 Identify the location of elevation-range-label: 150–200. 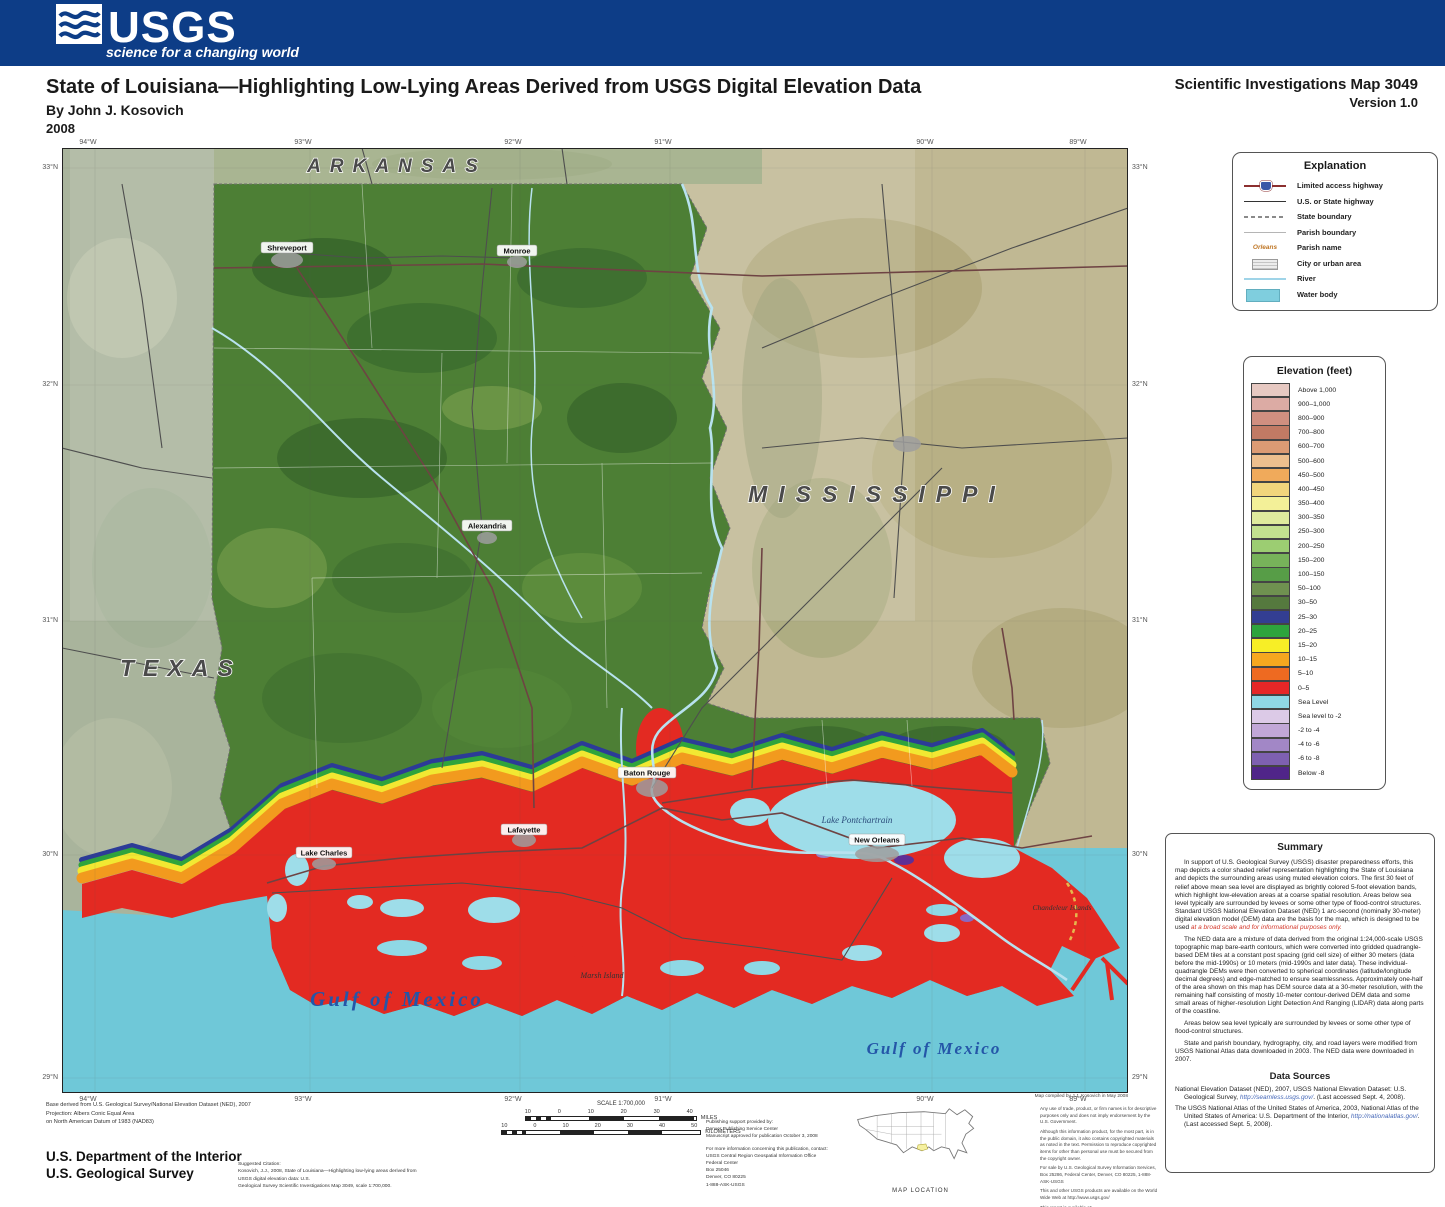
(1311, 560).